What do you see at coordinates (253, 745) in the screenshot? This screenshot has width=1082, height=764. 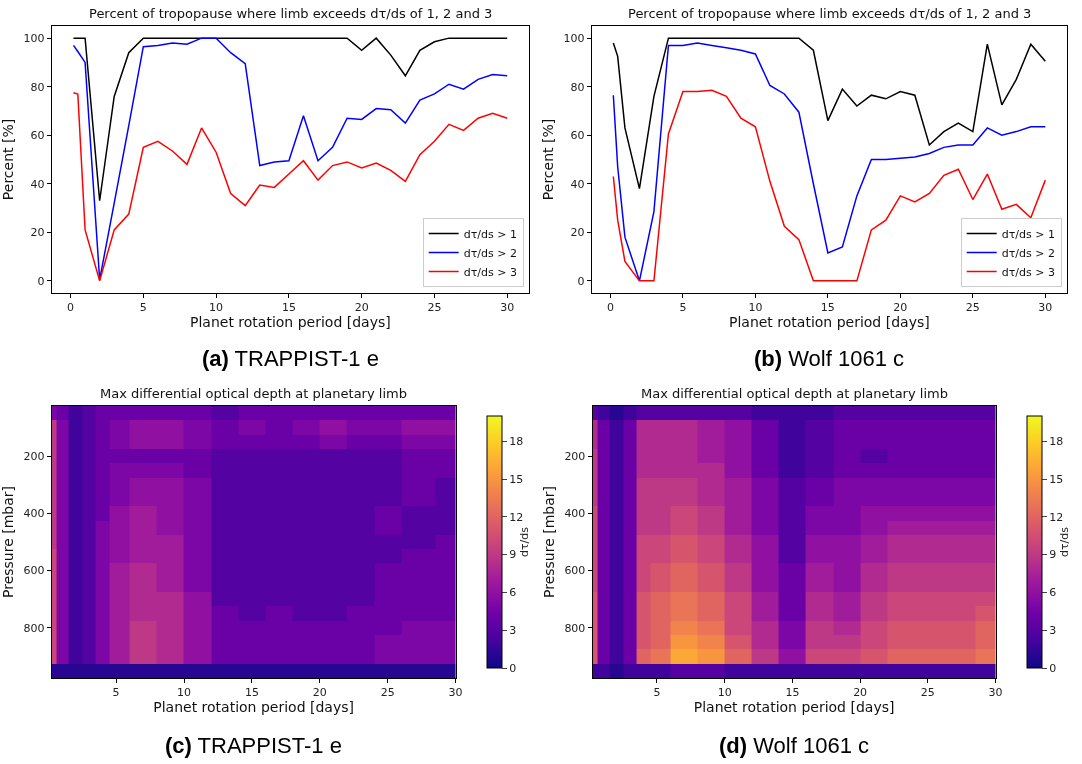 I see `text: (c) TRAPPIST-1 e` at bounding box center [253, 745].